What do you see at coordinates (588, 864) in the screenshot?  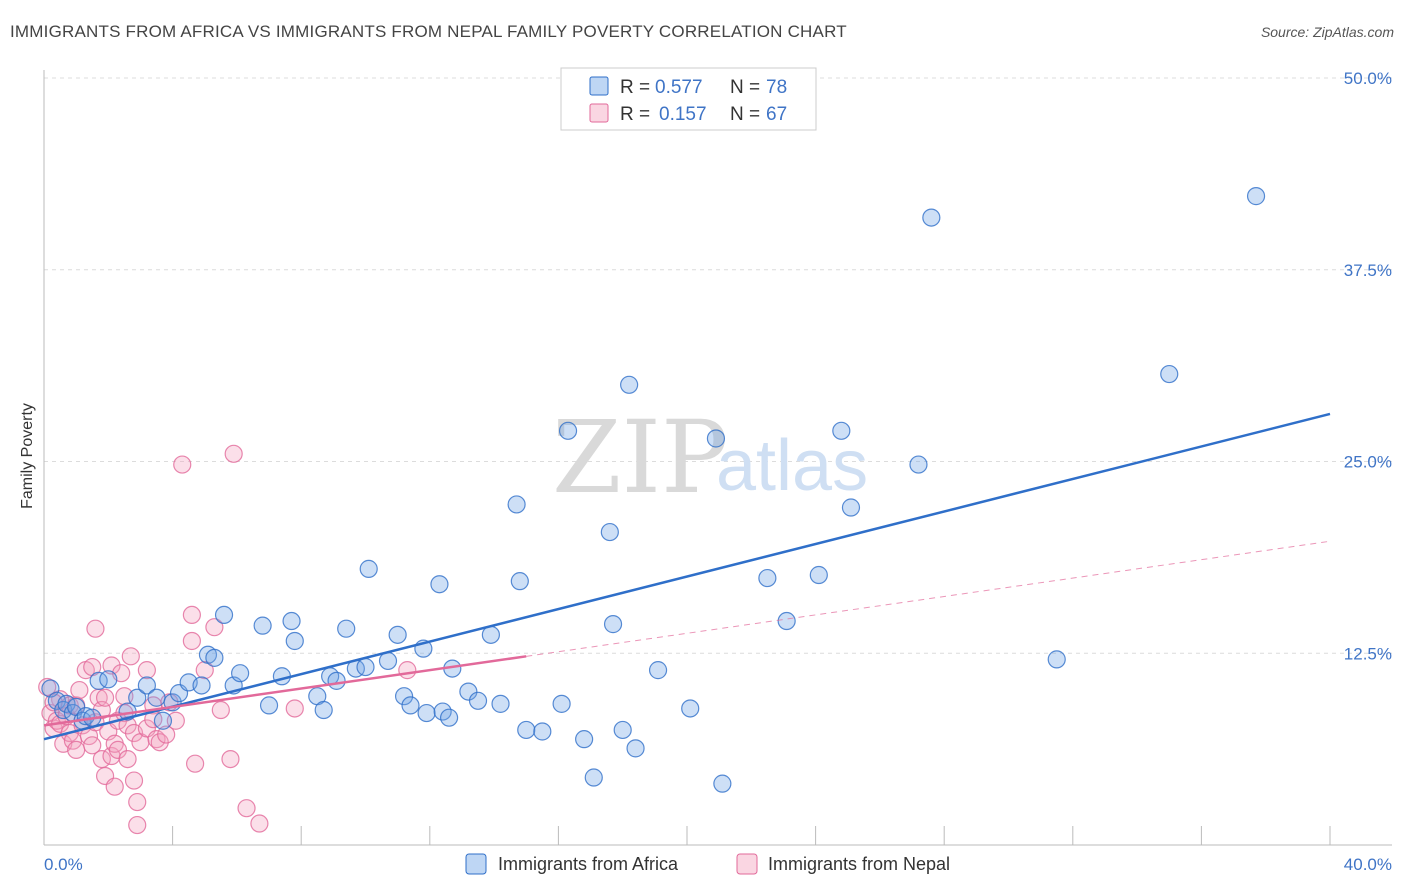 I see `bottom-legend-label-africa: Immigrants from Africa` at bounding box center [588, 864].